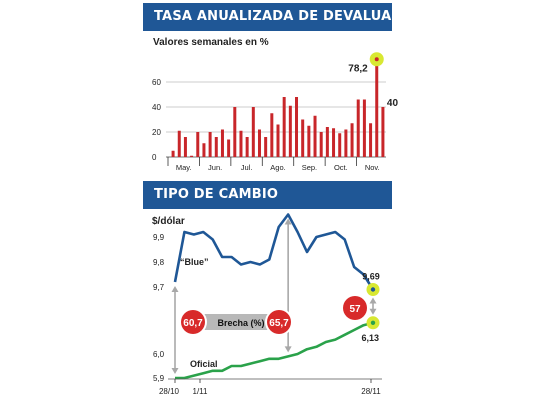 The width and height of the screenshot is (540, 405). What do you see at coordinates (169, 391) in the screenshot?
I see `line-x-tick-label: 28/10` at bounding box center [169, 391].